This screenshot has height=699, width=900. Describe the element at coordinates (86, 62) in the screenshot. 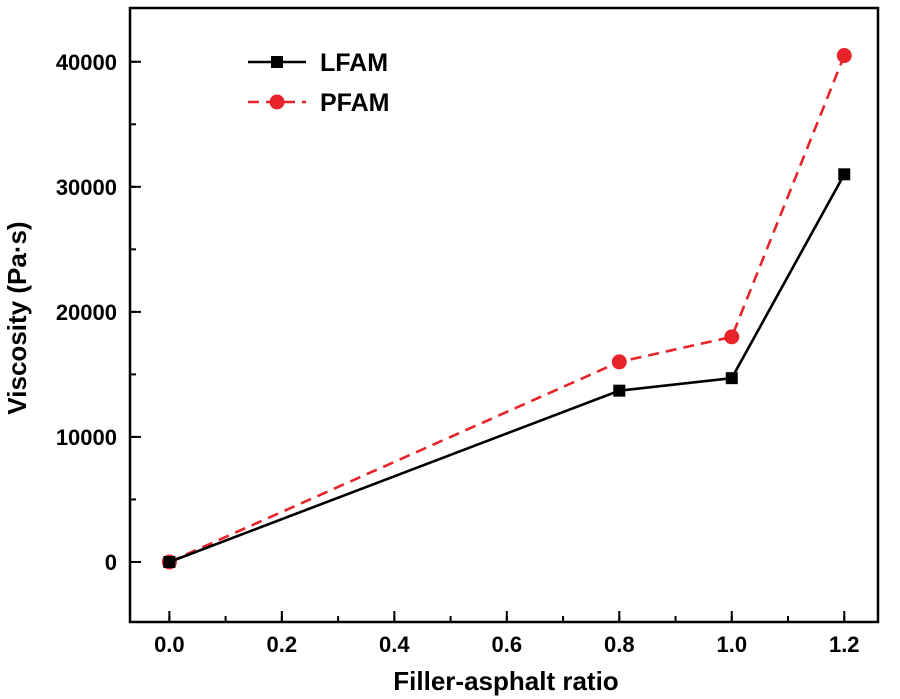

I see `y-tick-label: 40000` at that location.